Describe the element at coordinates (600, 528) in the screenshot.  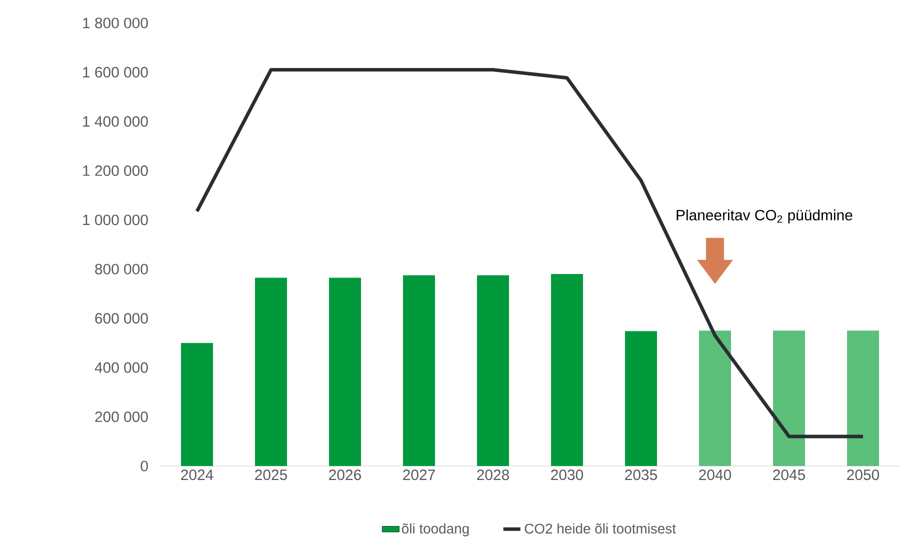
I see `legend-label: CO2 heide õli tootmisest` at that location.